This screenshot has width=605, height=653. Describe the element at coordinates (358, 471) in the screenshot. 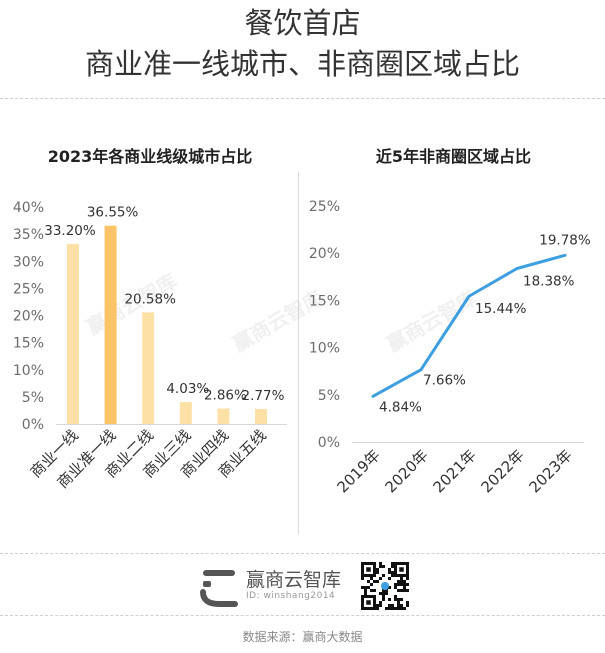

I see `line-category-label: 2019年` at that location.